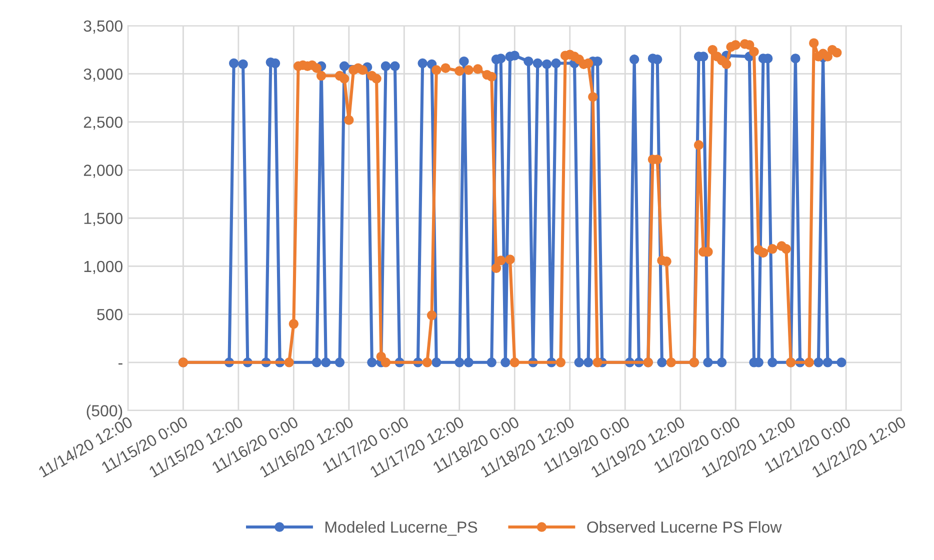 The height and width of the screenshot is (560, 934). Describe the element at coordinates (103, 75) in the screenshot. I see `y-tick-label: 3,000` at that location.